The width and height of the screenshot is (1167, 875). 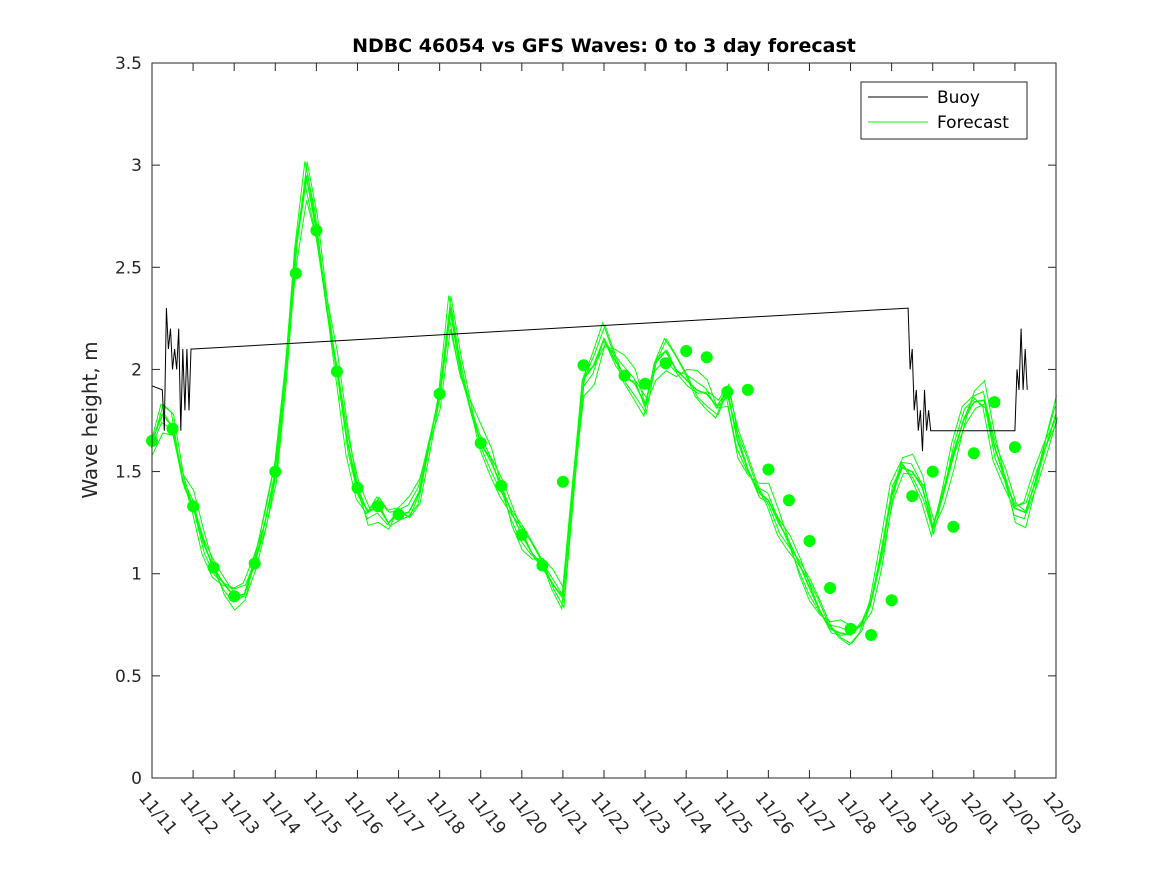 What do you see at coordinates (958, 98) in the screenshot?
I see `legend-buoy-label: Buoy` at bounding box center [958, 98].